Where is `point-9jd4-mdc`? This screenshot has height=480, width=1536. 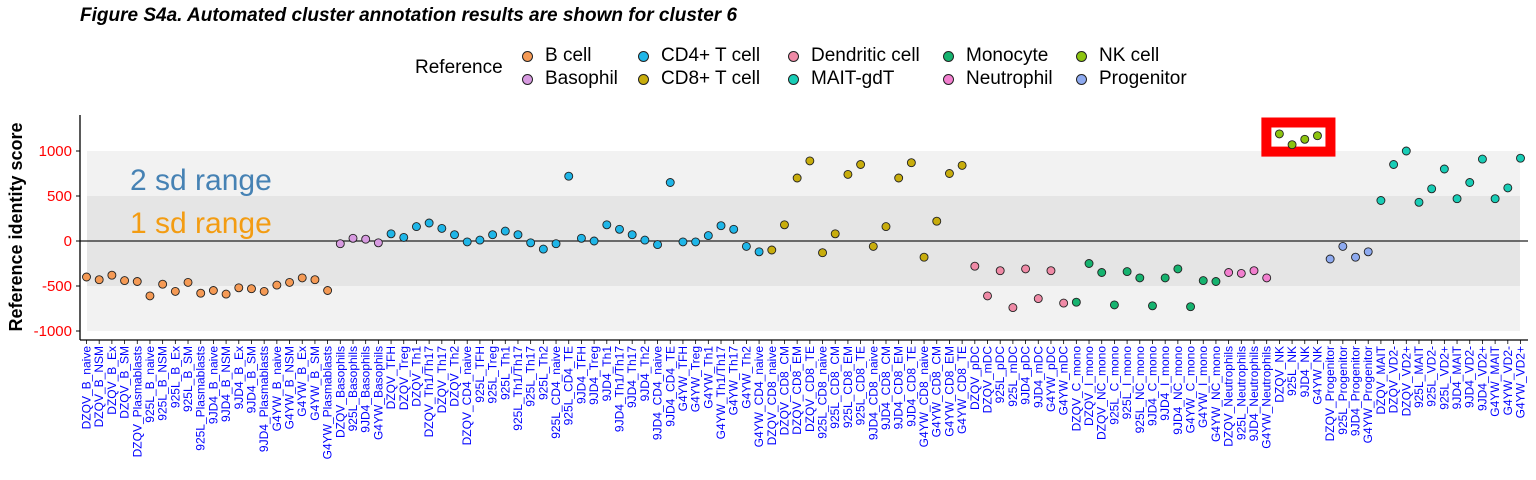
point-9jd4-mdc is located at coordinates (1038, 299).